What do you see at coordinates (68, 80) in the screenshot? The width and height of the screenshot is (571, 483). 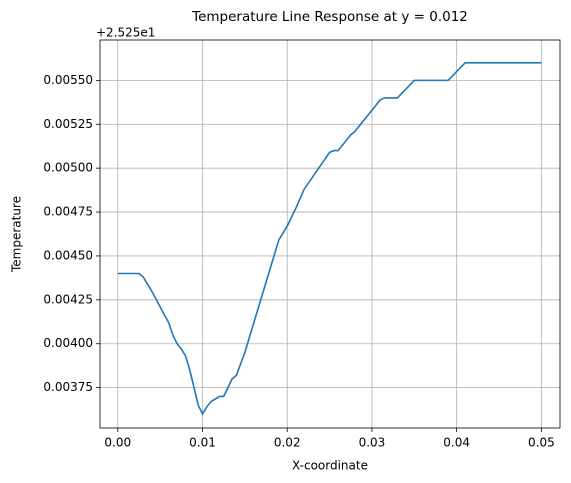 I see `y-tick-label: 0.00550` at bounding box center [68, 80].